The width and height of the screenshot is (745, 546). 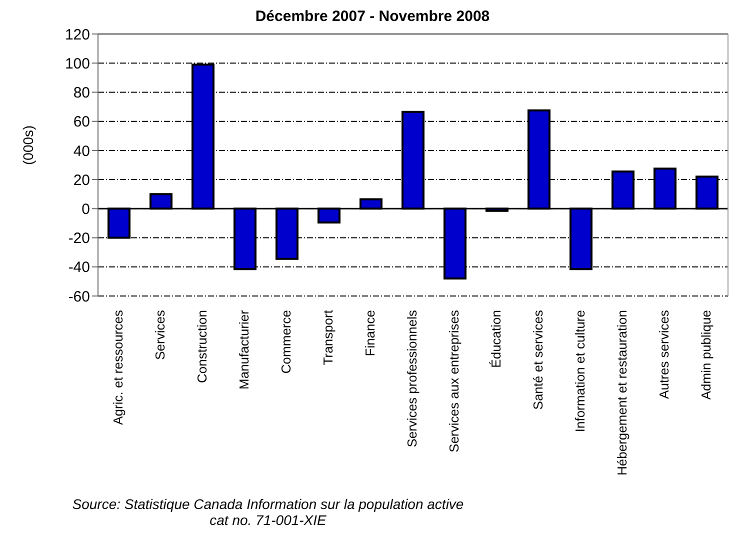 I want to click on text: cat no. 71-001-XIE, so click(x=268, y=520).